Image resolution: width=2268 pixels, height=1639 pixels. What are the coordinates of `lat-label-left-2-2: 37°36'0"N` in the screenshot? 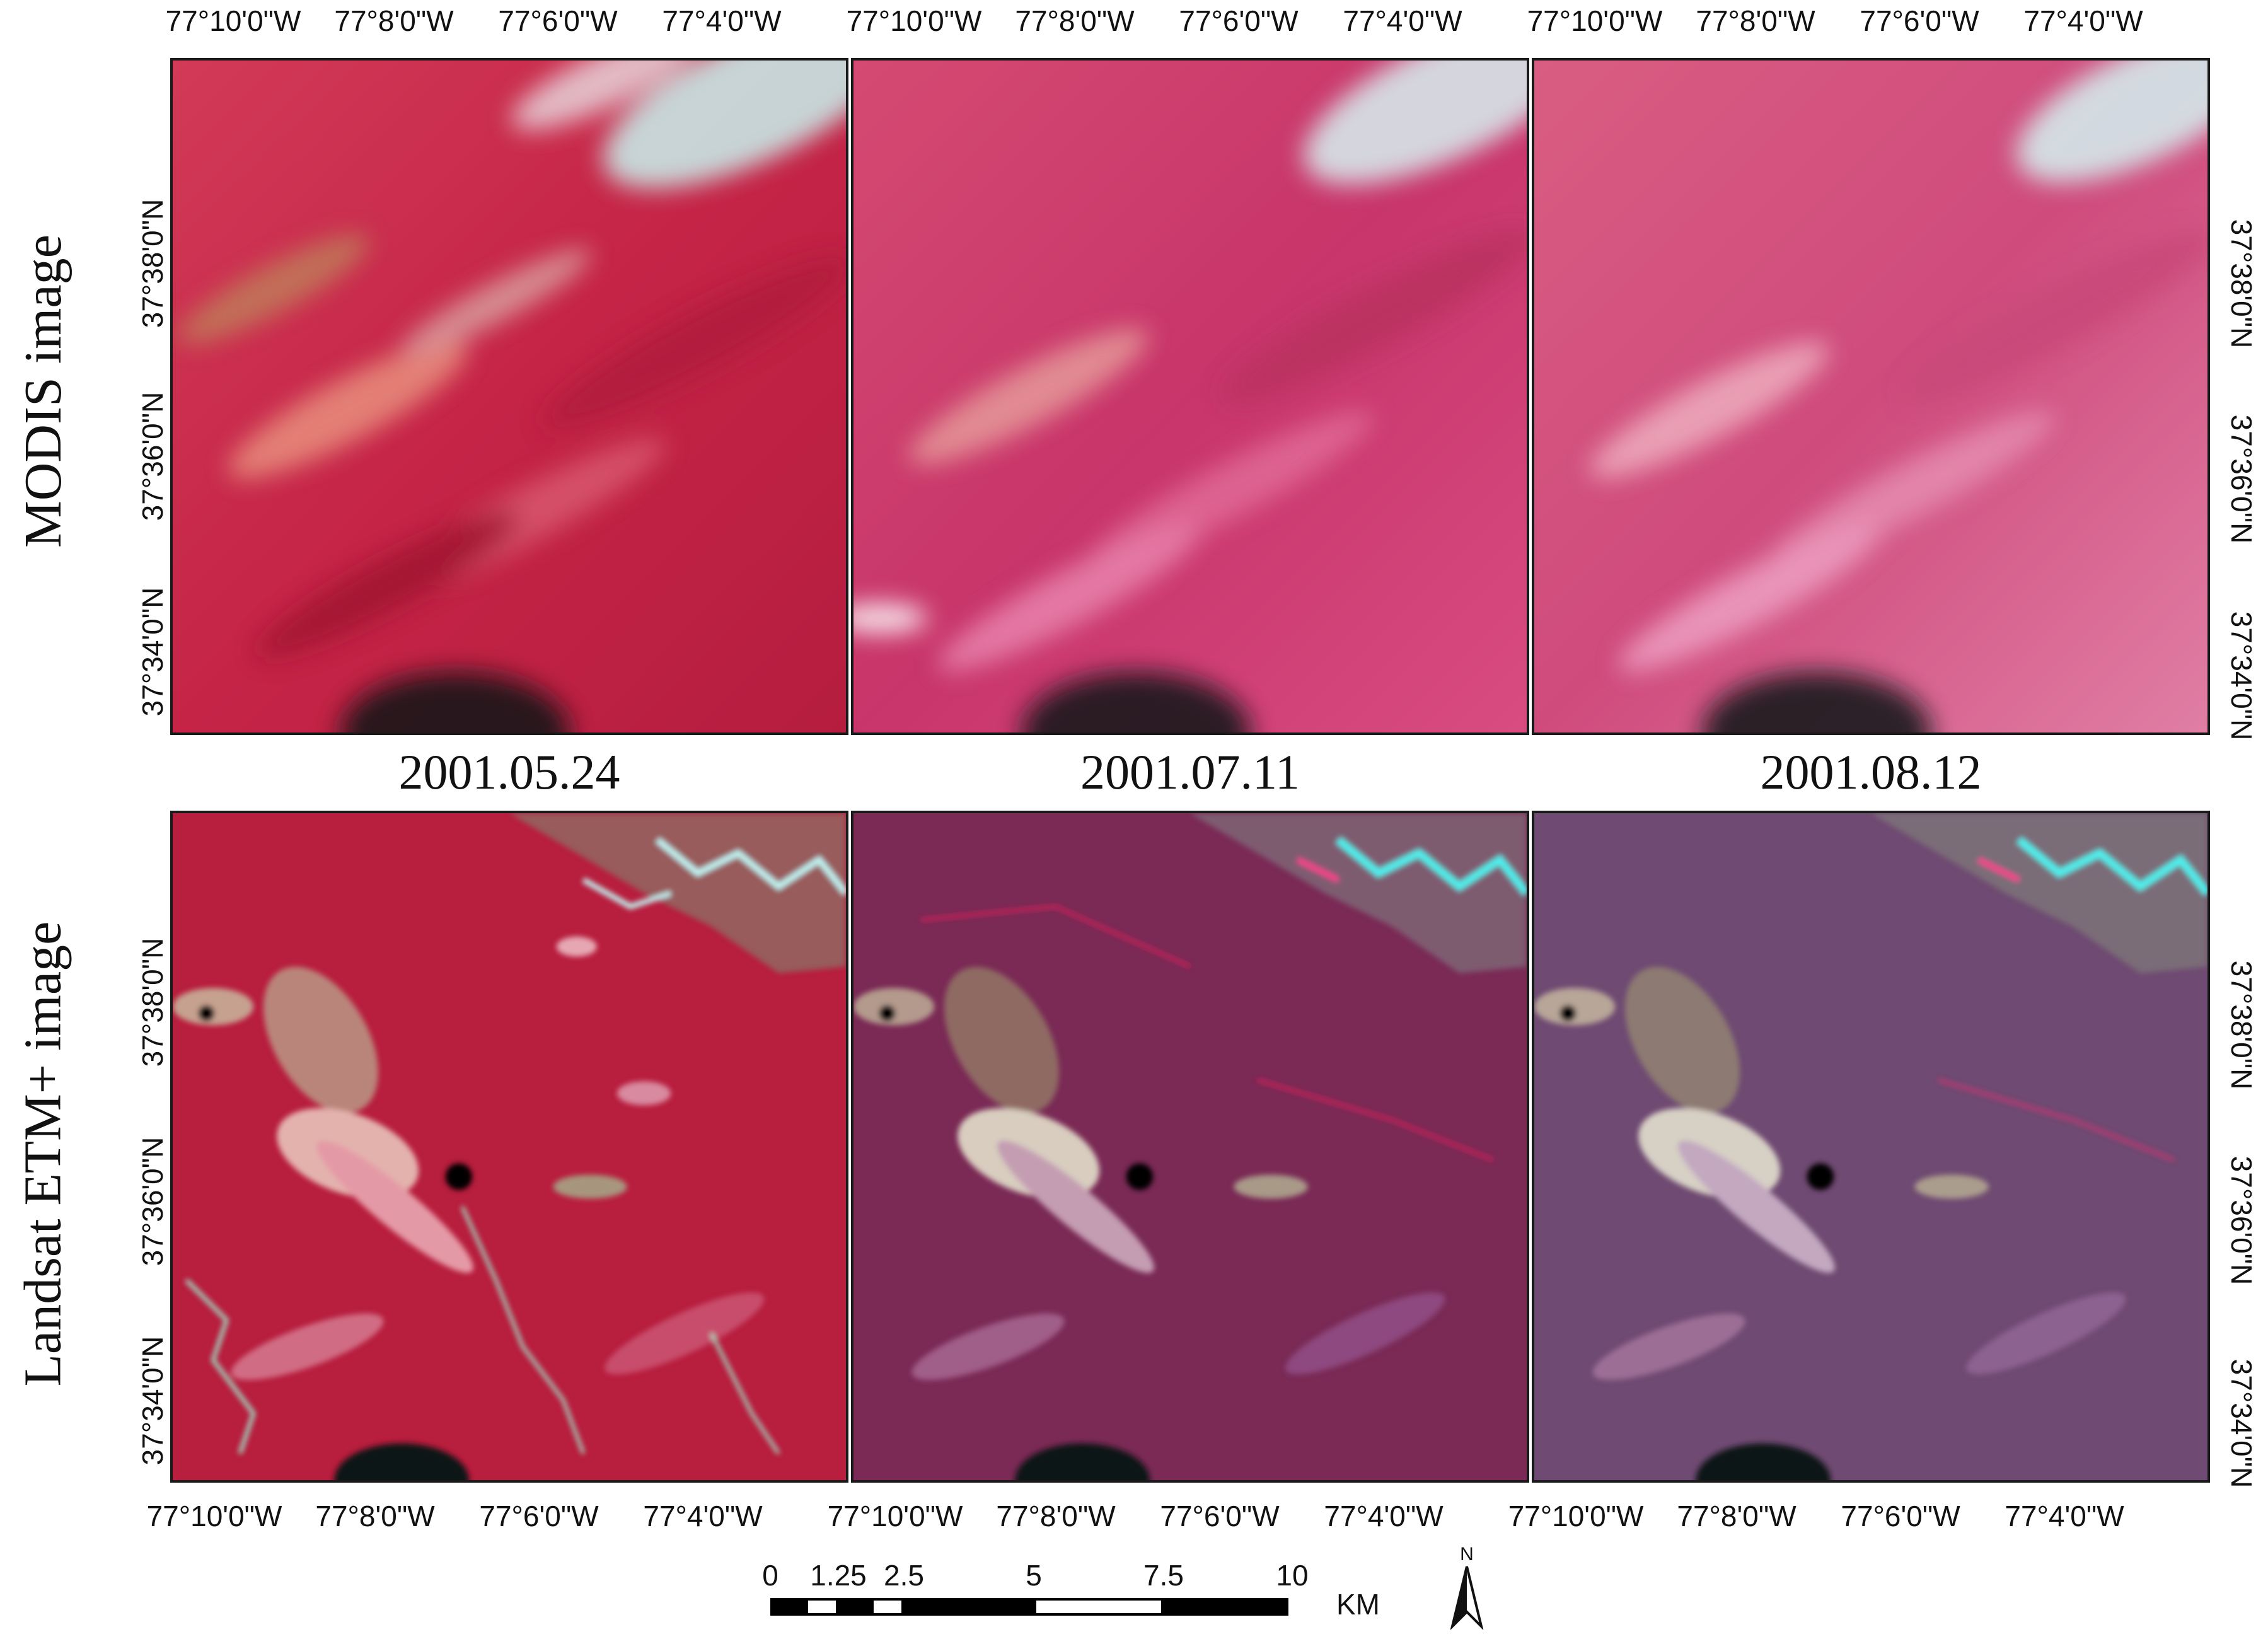 It's located at (152, 1201).